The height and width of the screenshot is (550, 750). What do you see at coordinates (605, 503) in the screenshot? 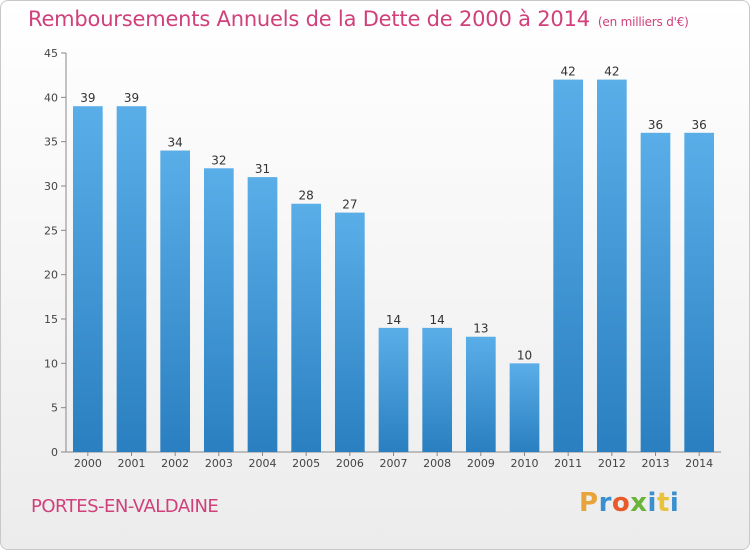
I see `logo-letter: r` at bounding box center [605, 503].